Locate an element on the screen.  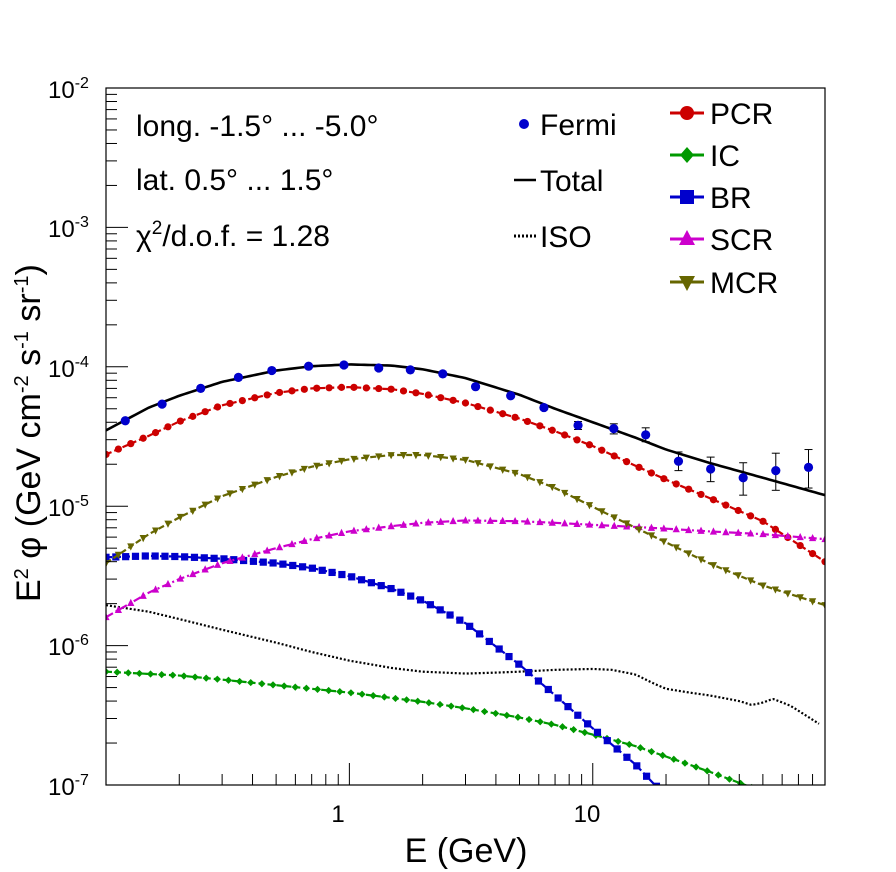
legend-total-label: Total is located at coordinates (571, 181).